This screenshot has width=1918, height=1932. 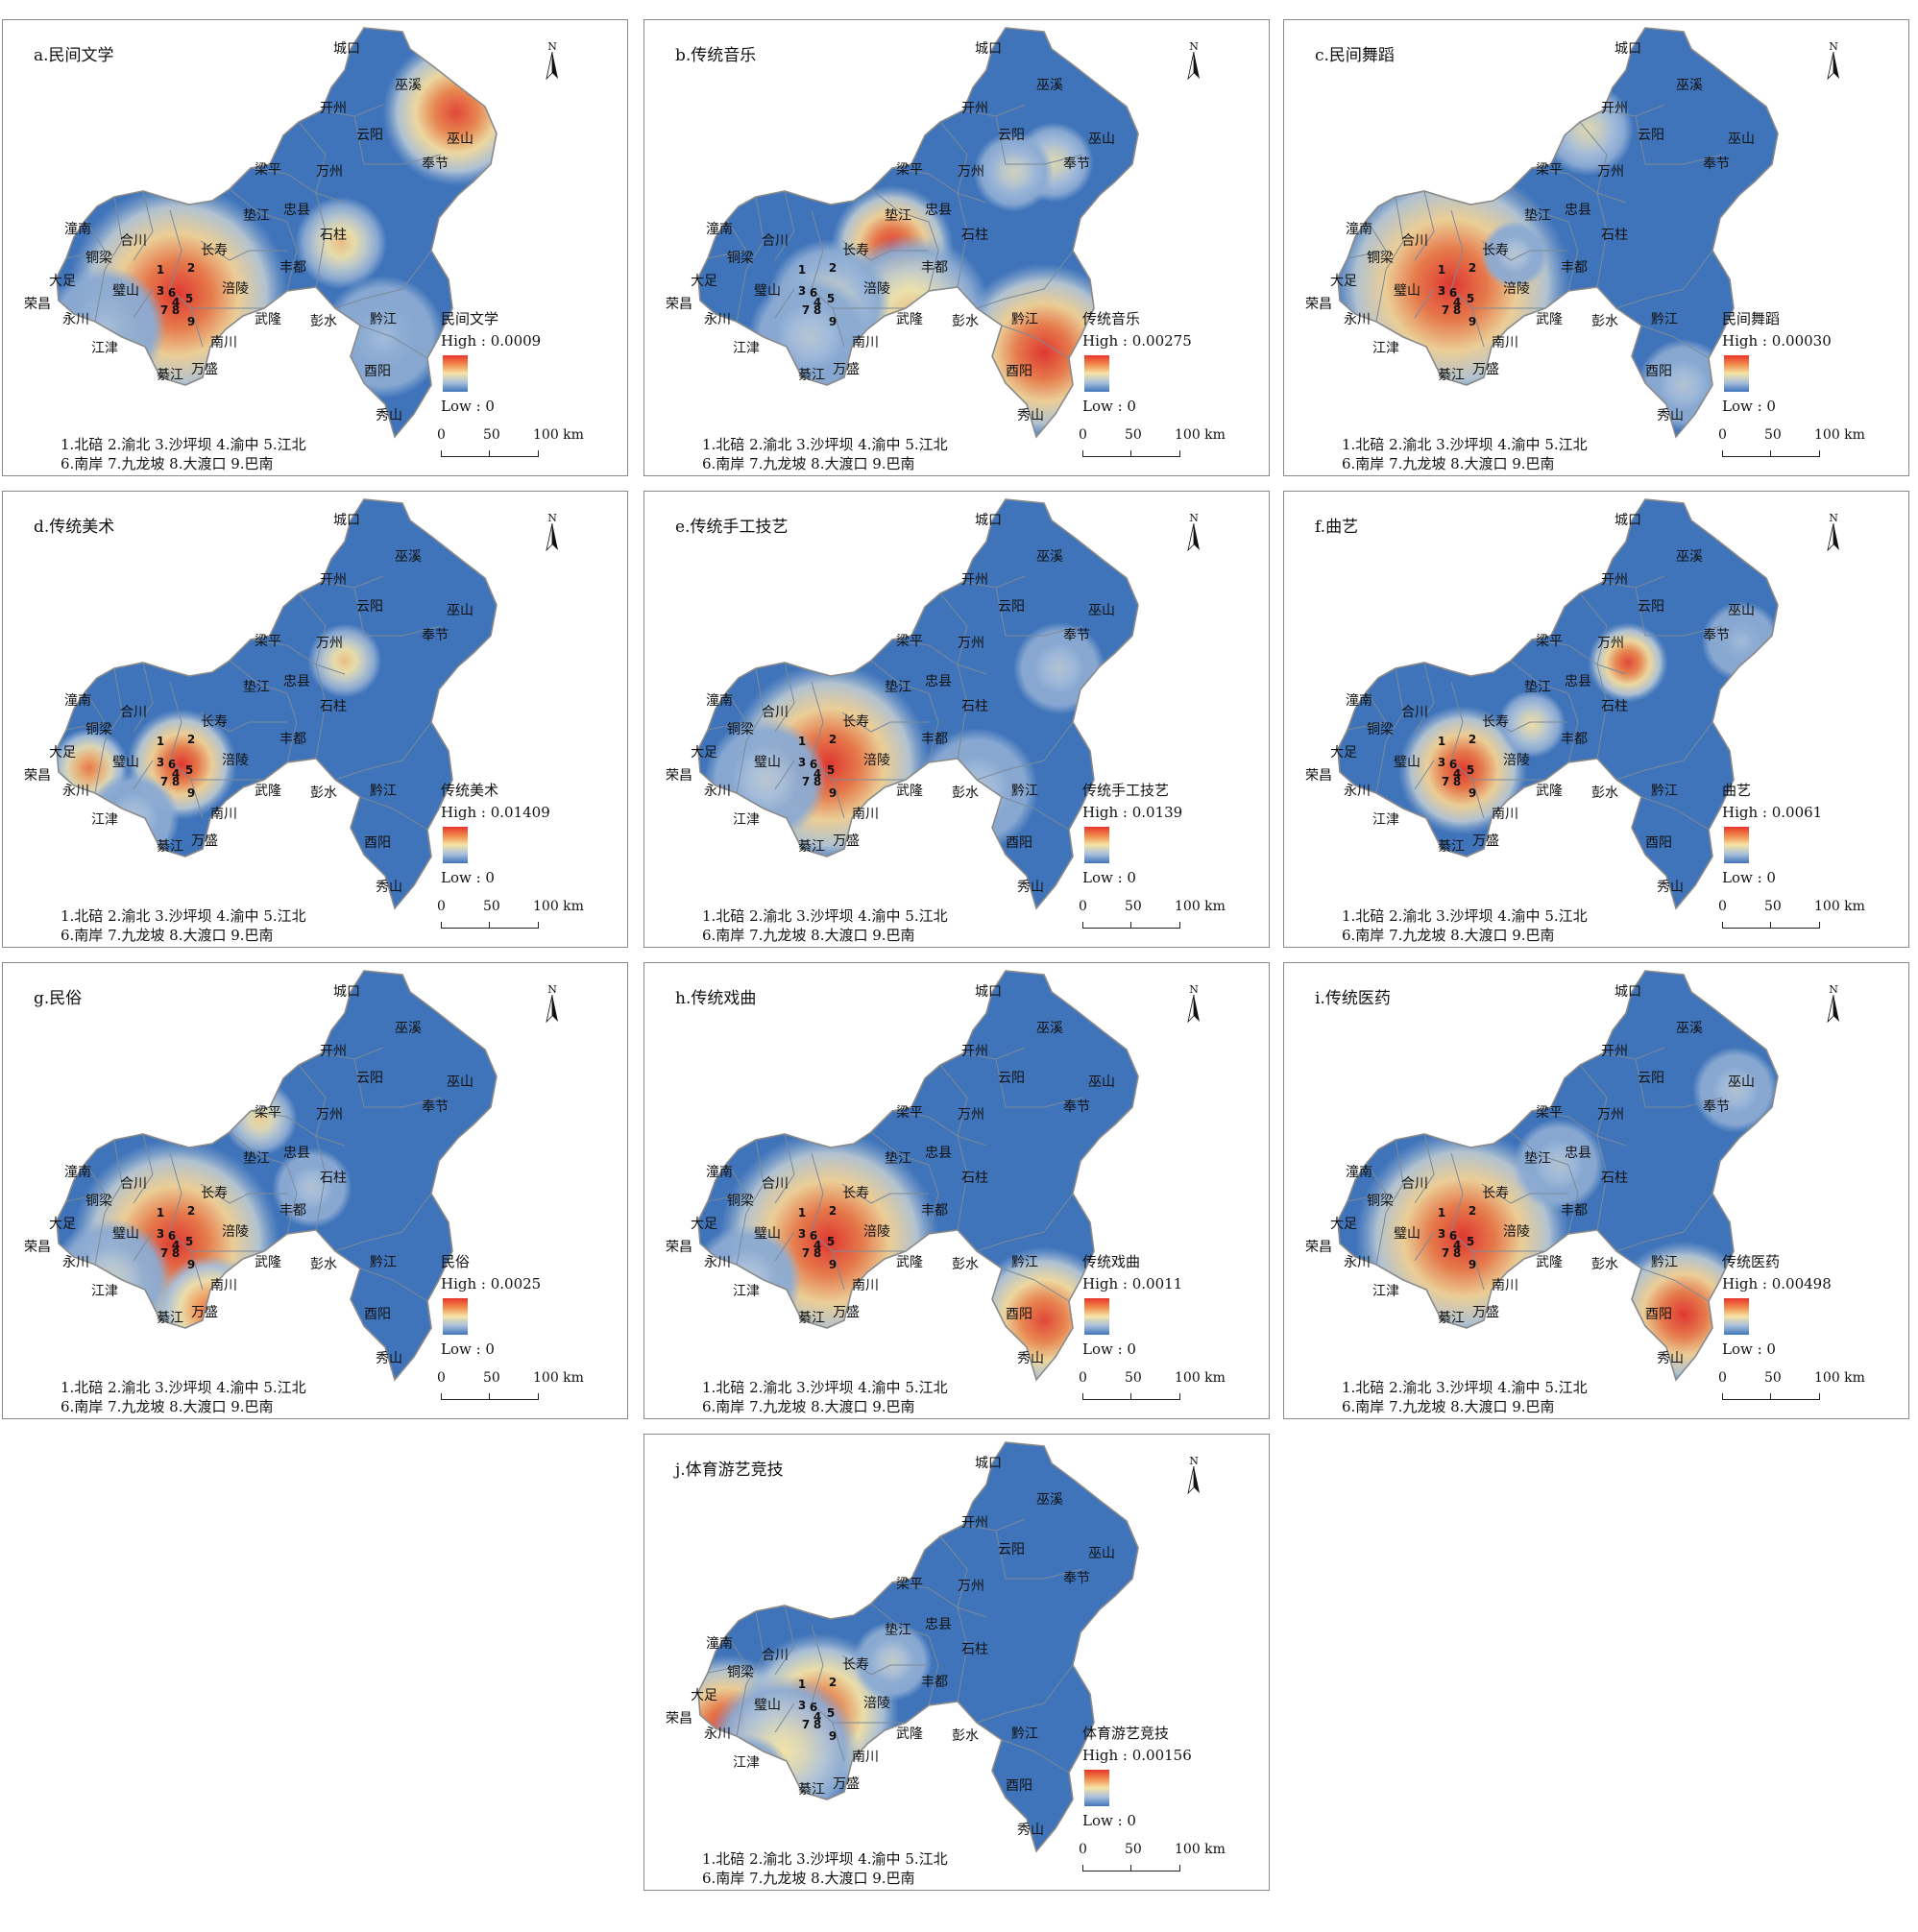 What do you see at coordinates (716, 55) in the screenshot?
I see `panel-title: b.传统音乐` at bounding box center [716, 55].